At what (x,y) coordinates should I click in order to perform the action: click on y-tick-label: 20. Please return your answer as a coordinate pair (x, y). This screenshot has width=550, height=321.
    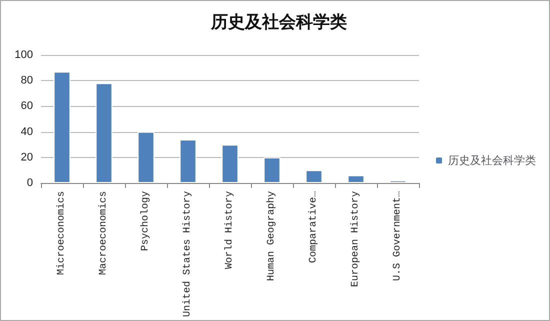
    Looking at the image, I should click on (26, 157).